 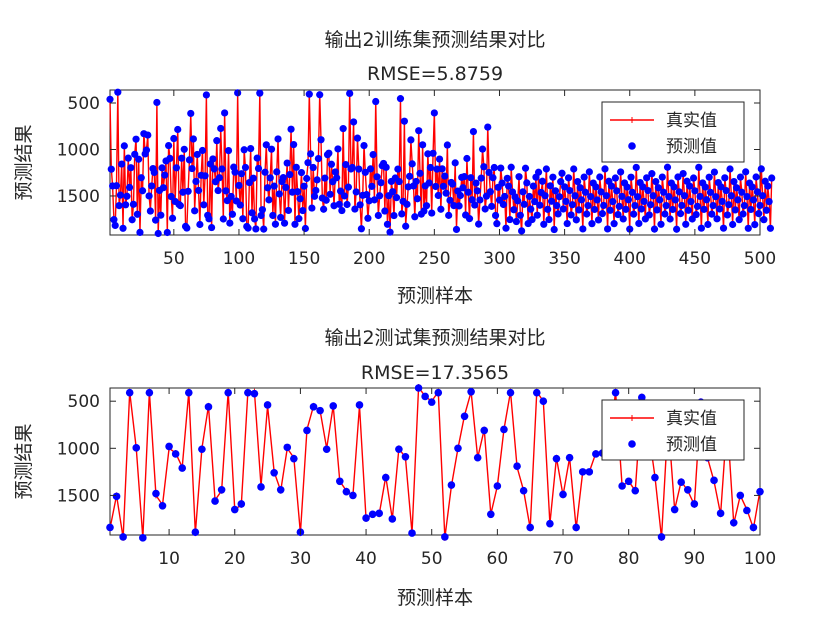 I want to click on y-tick-label: 1500, so click(x=78, y=197).